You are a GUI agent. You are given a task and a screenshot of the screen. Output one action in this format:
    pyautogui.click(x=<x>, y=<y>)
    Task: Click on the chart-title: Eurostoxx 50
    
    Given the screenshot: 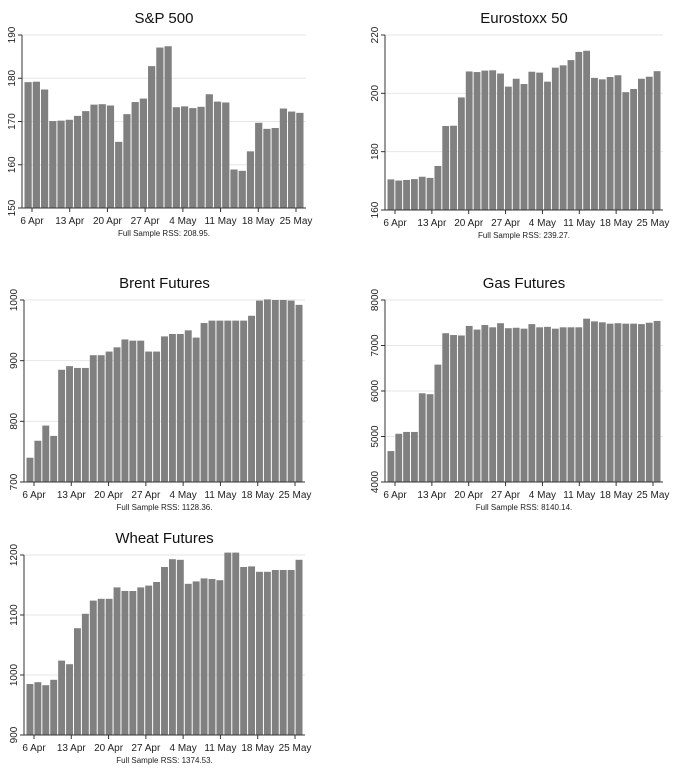 What is the action you would take?
    pyautogui.click(x=524, y=18)
    